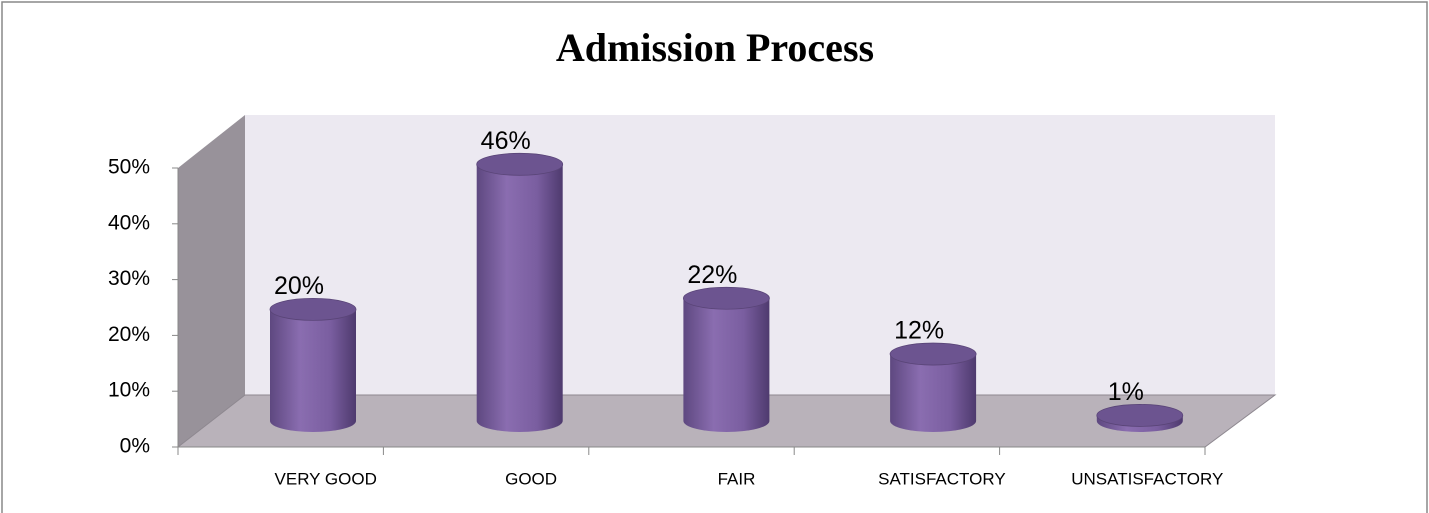  What do you see at coordinates (326, 478) in the screenshot?
I see `x-tick-label: VERY GOOD` at bounding box center [326, 478].